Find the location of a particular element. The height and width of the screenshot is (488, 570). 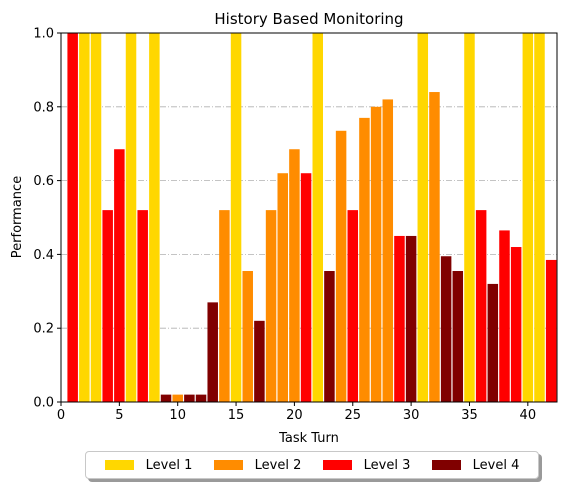

x-tick-label: 25 is located at coordinates (352, 415).